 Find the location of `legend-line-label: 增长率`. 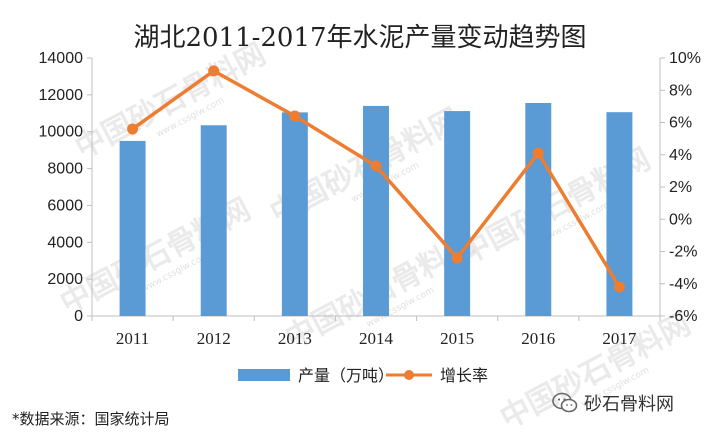

legend-line-label: 增长率 is located at coordinates (464, 375).